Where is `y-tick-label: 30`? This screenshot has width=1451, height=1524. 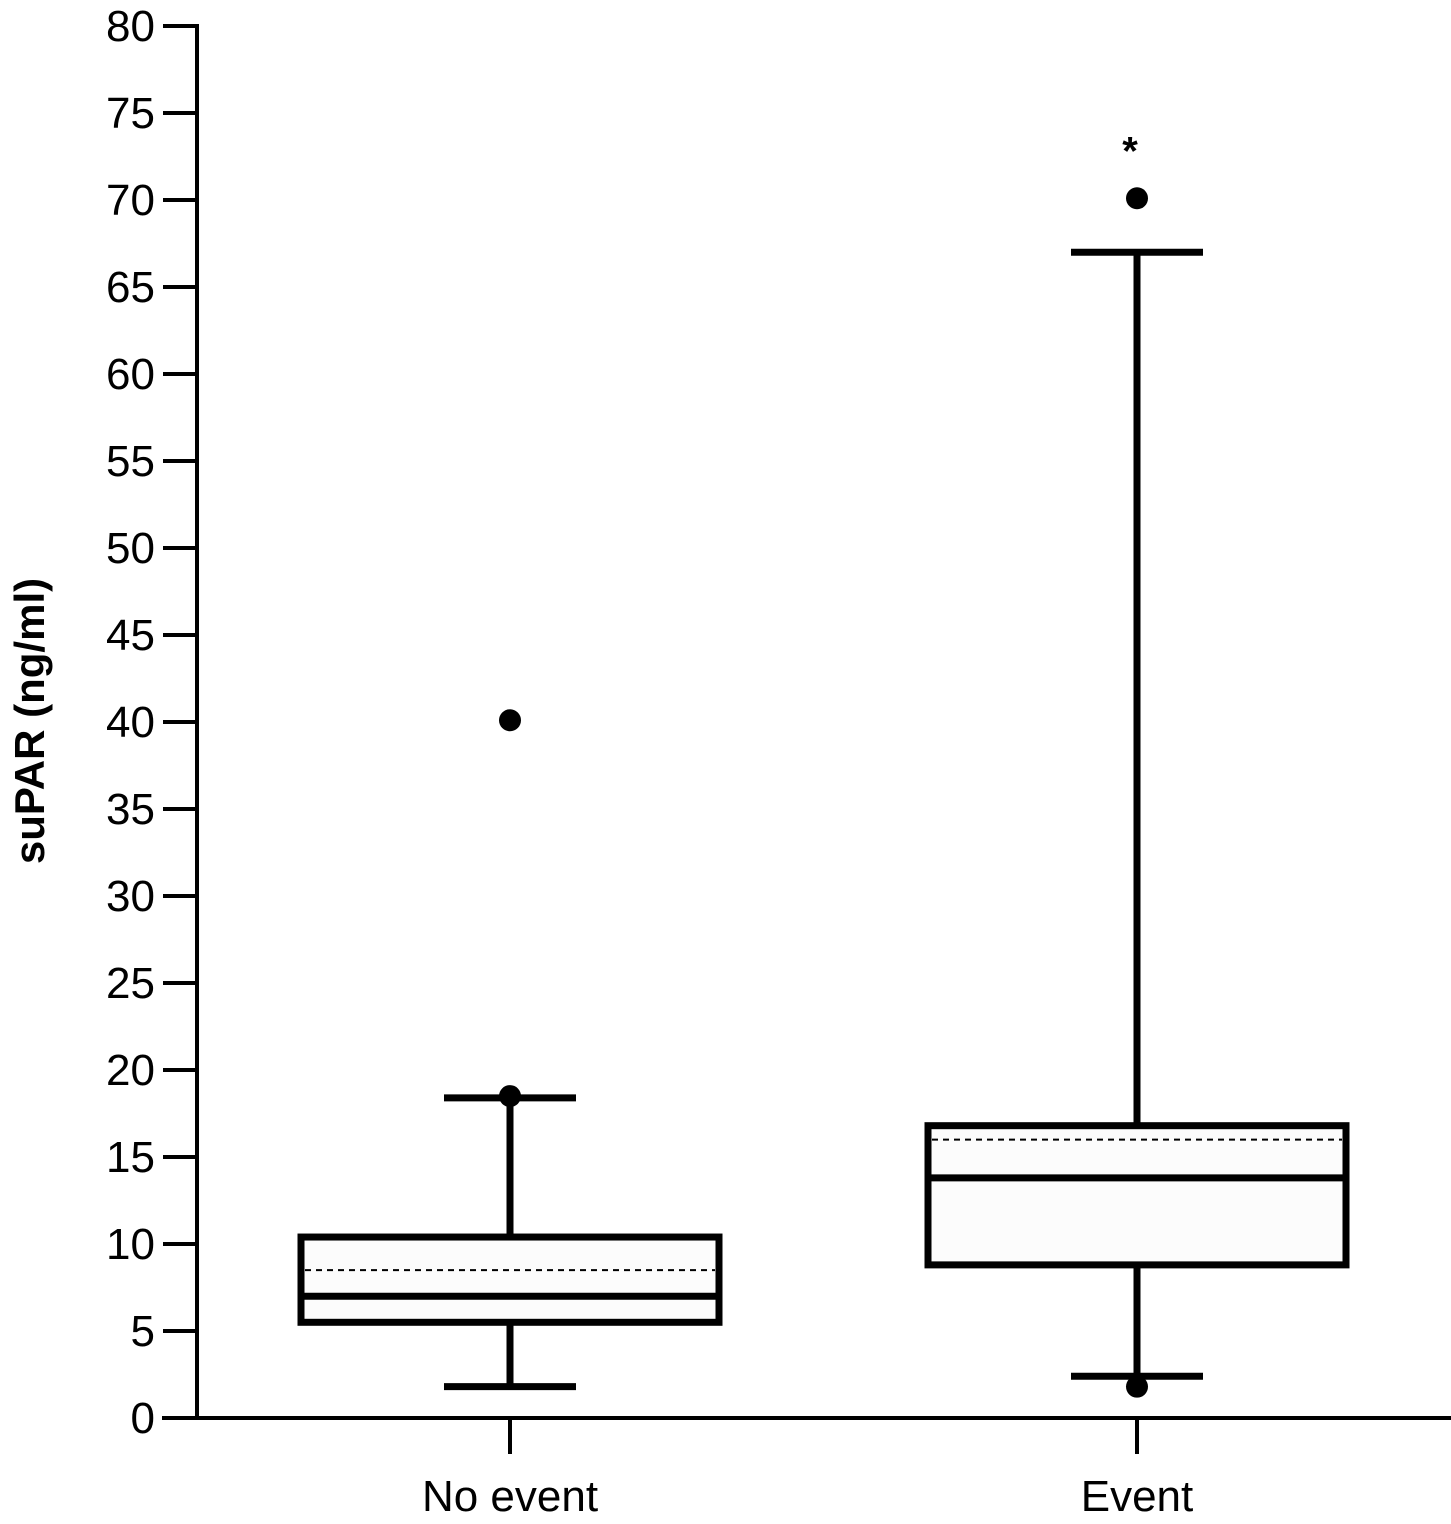 y-tick-label: 30 is located at coordinates (130, 896).